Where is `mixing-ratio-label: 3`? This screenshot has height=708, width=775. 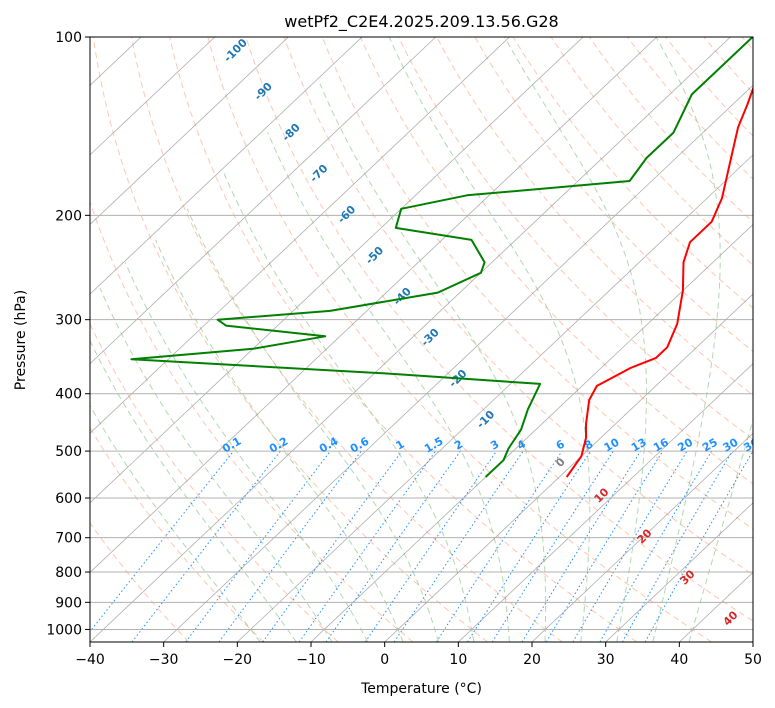 mixing-ratio-label: 3 is located at coordinates (494, 445).